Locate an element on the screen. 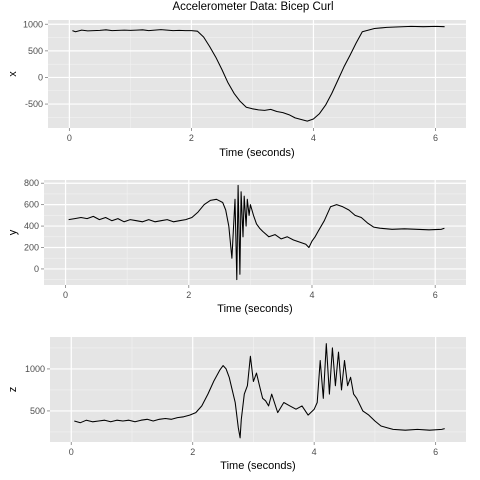 The width and height of the screenshot is (480, 480). y-axis-title: x is located at coordinates (13, 74).